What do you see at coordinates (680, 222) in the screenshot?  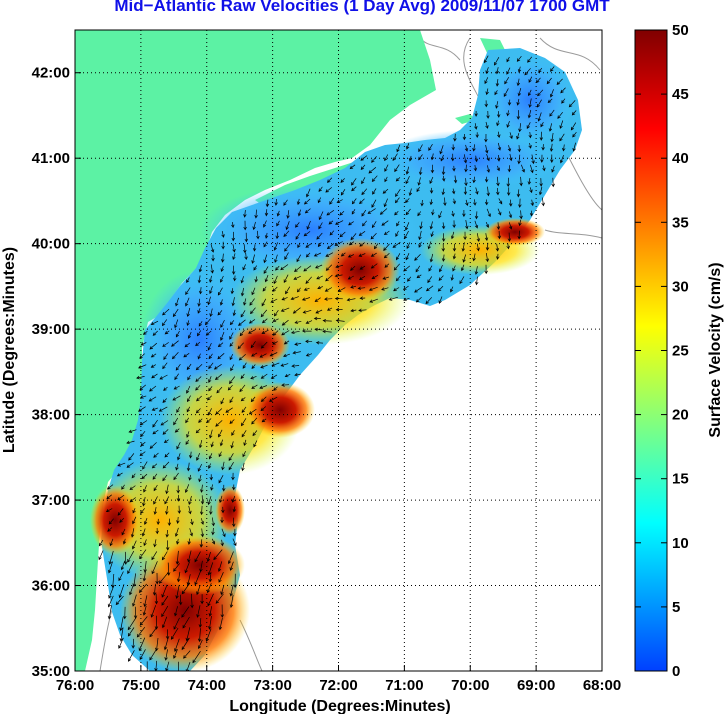 I see `colorbar-tick-label: 35` at bounding box center [680, 222].